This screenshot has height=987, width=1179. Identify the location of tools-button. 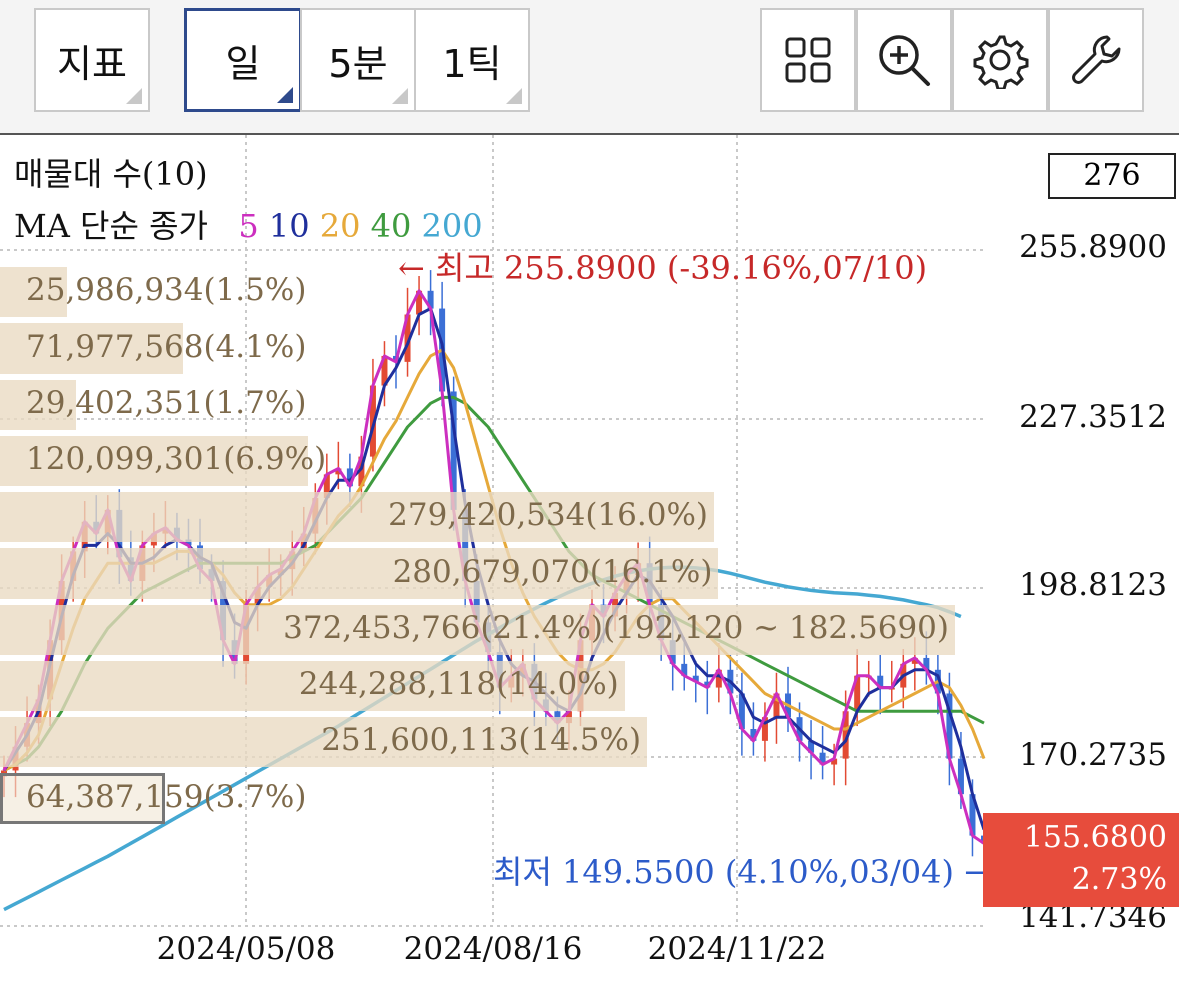
(1096, 60).